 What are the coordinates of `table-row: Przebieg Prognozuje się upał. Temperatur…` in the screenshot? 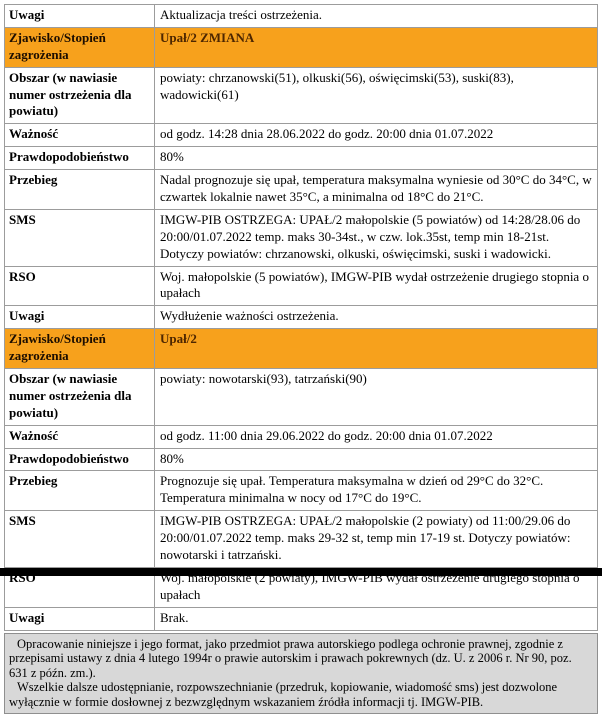 It's located at (301, 491).